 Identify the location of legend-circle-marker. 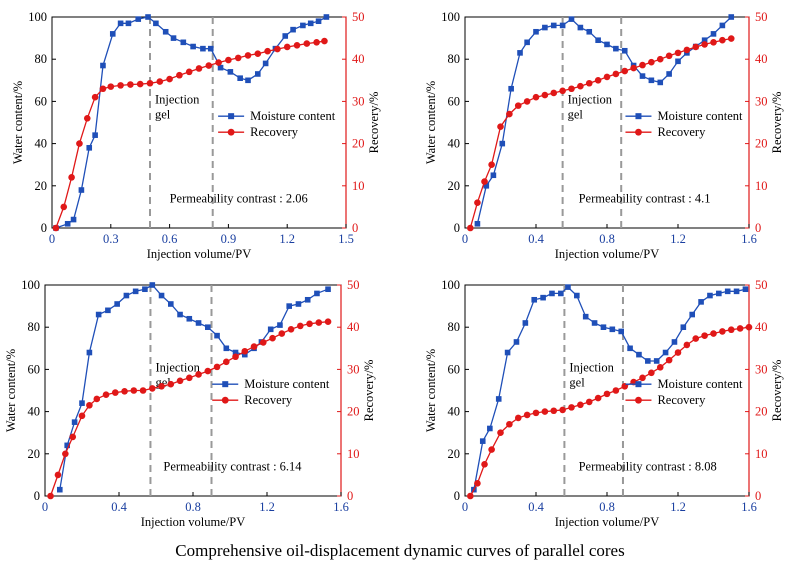
(225, 400).